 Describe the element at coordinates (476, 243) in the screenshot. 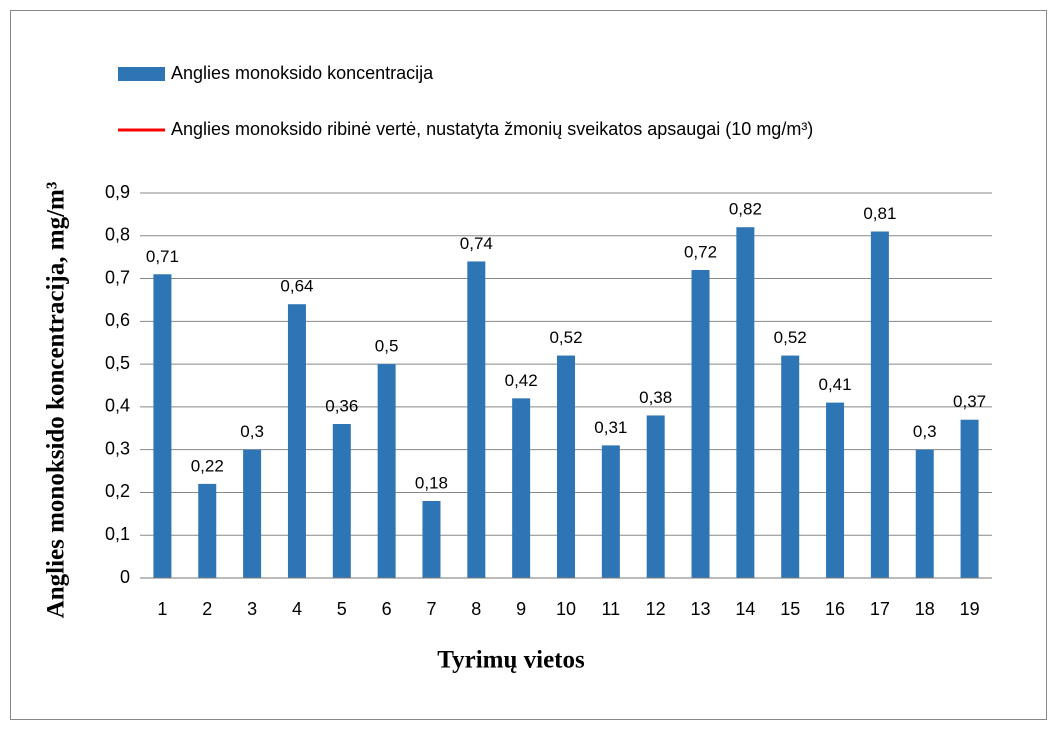

I see `data-label: 0,74` at that location.